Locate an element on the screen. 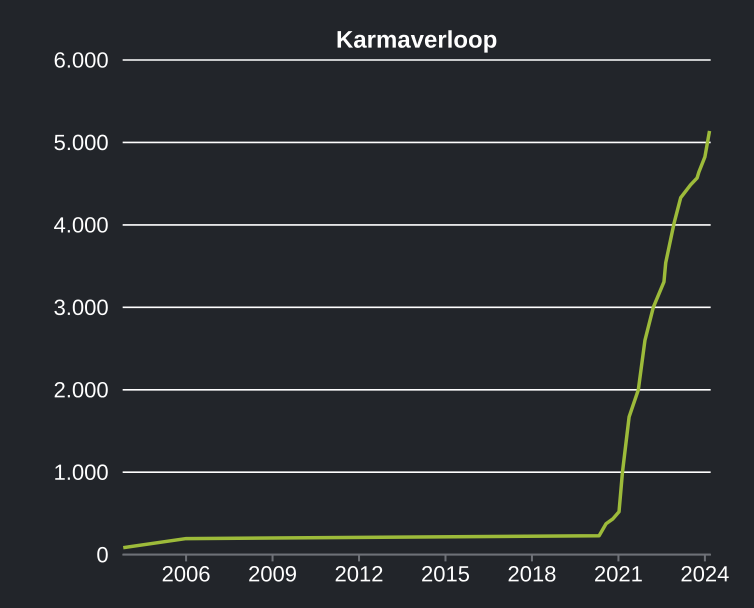 The image size is (754, 608). x-tick-label: 2018 is located at coordinates (532, 574).